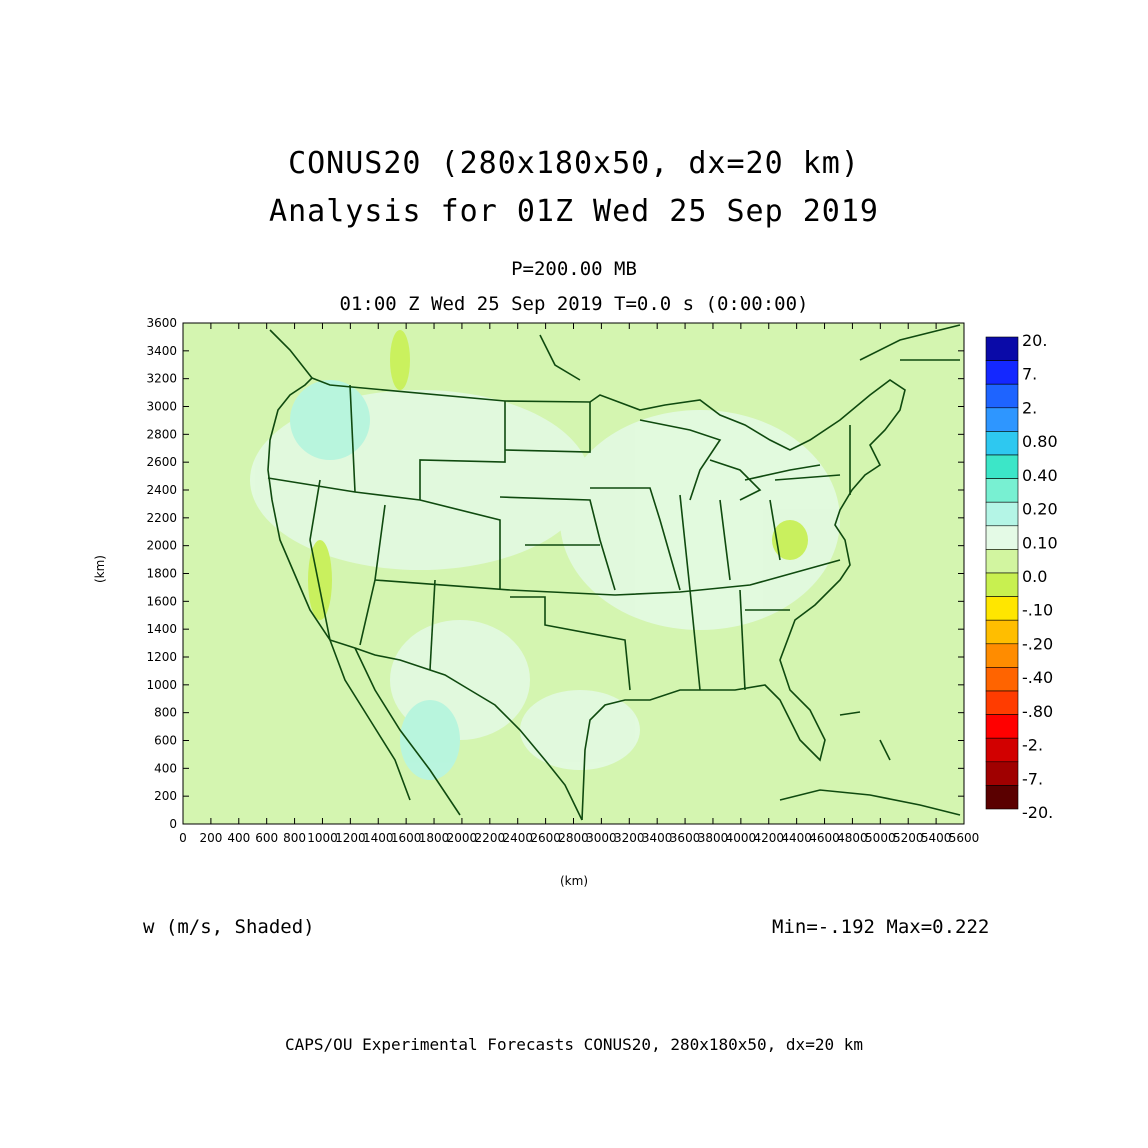 Image resolution: width=1148 pixels, height=1148 pixels. Describe the element at coordinates (165, 768) in the screenshot. I see `y-tick-label: 400` at that location.